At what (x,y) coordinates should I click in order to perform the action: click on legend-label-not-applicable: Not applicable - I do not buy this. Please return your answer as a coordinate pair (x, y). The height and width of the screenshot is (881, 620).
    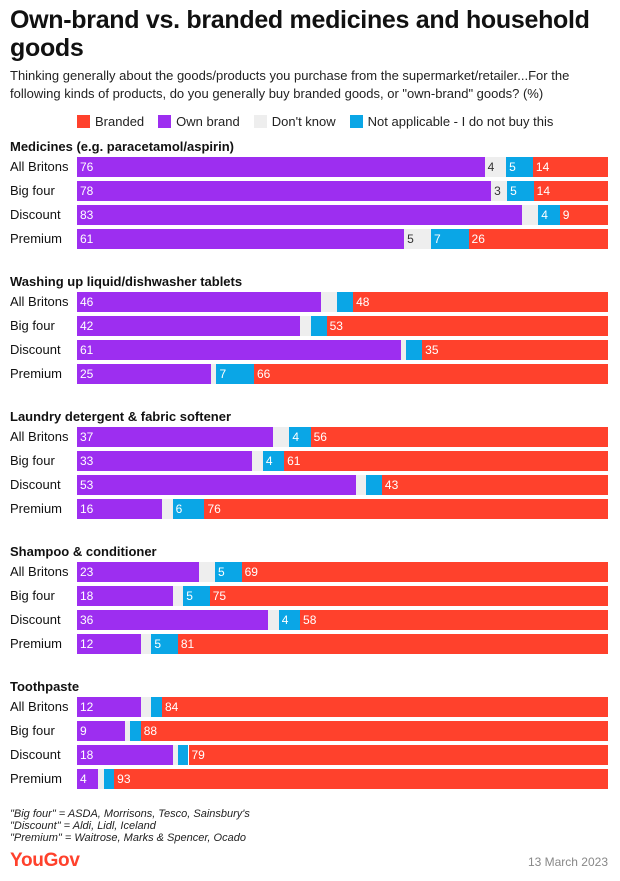
    Looking at the image, I should click on (460, 121).